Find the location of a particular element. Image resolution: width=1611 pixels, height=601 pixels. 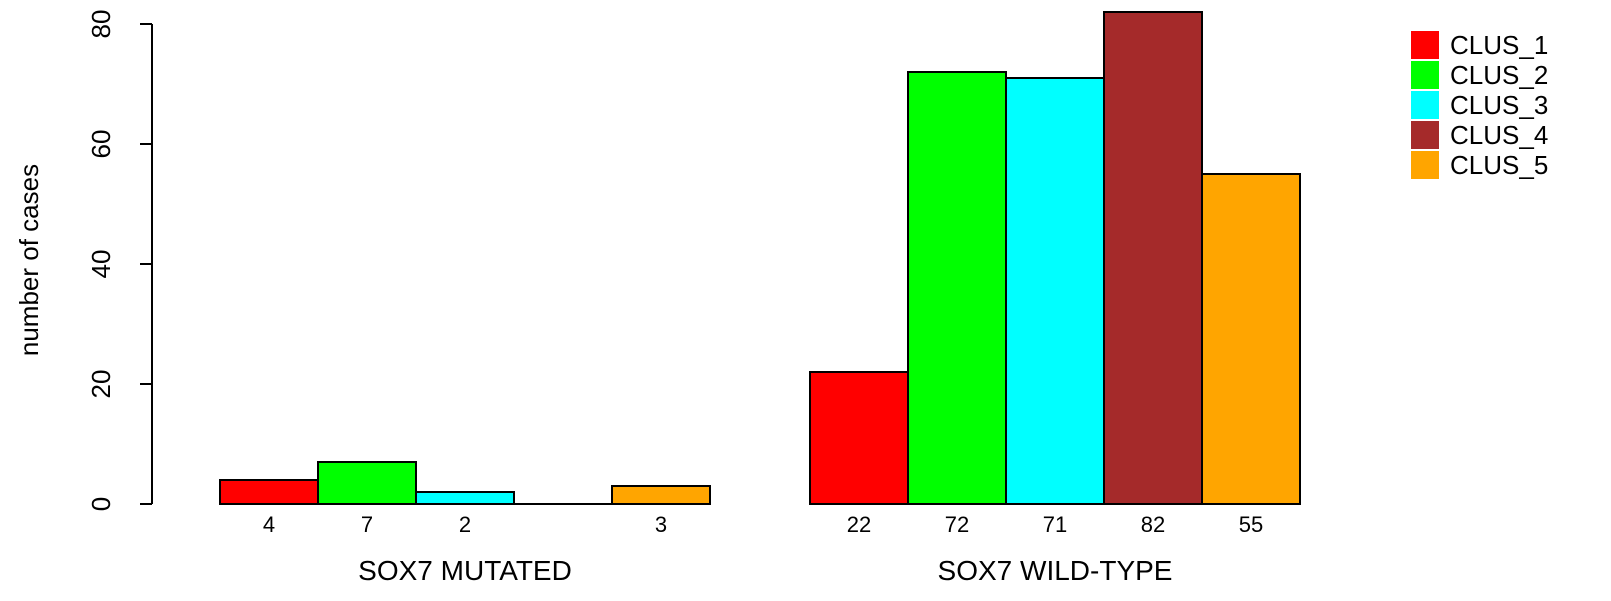

bar-value-label: 71 is located at coordinates (1055, 524).